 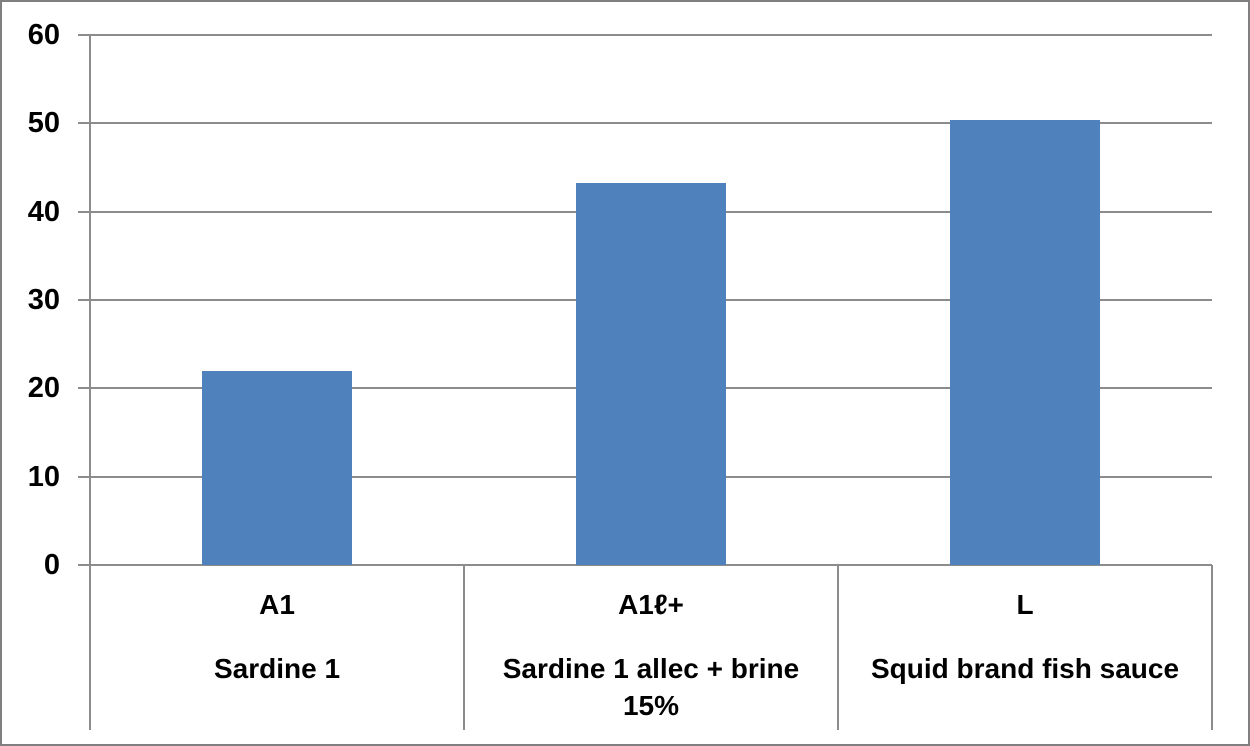 What do you see at coordinates (43, 123) in the screenshot?
I see `y-axis-tick-label: 50` at bounding box center [43, 123].